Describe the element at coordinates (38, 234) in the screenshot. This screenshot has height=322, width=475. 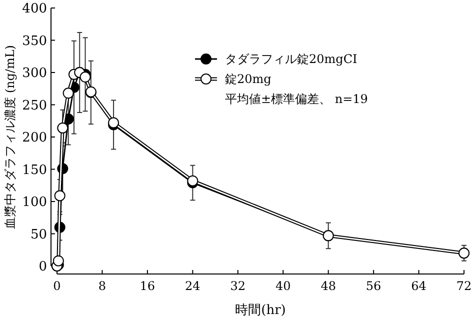
I see `y-tick-label: 50` at that location.